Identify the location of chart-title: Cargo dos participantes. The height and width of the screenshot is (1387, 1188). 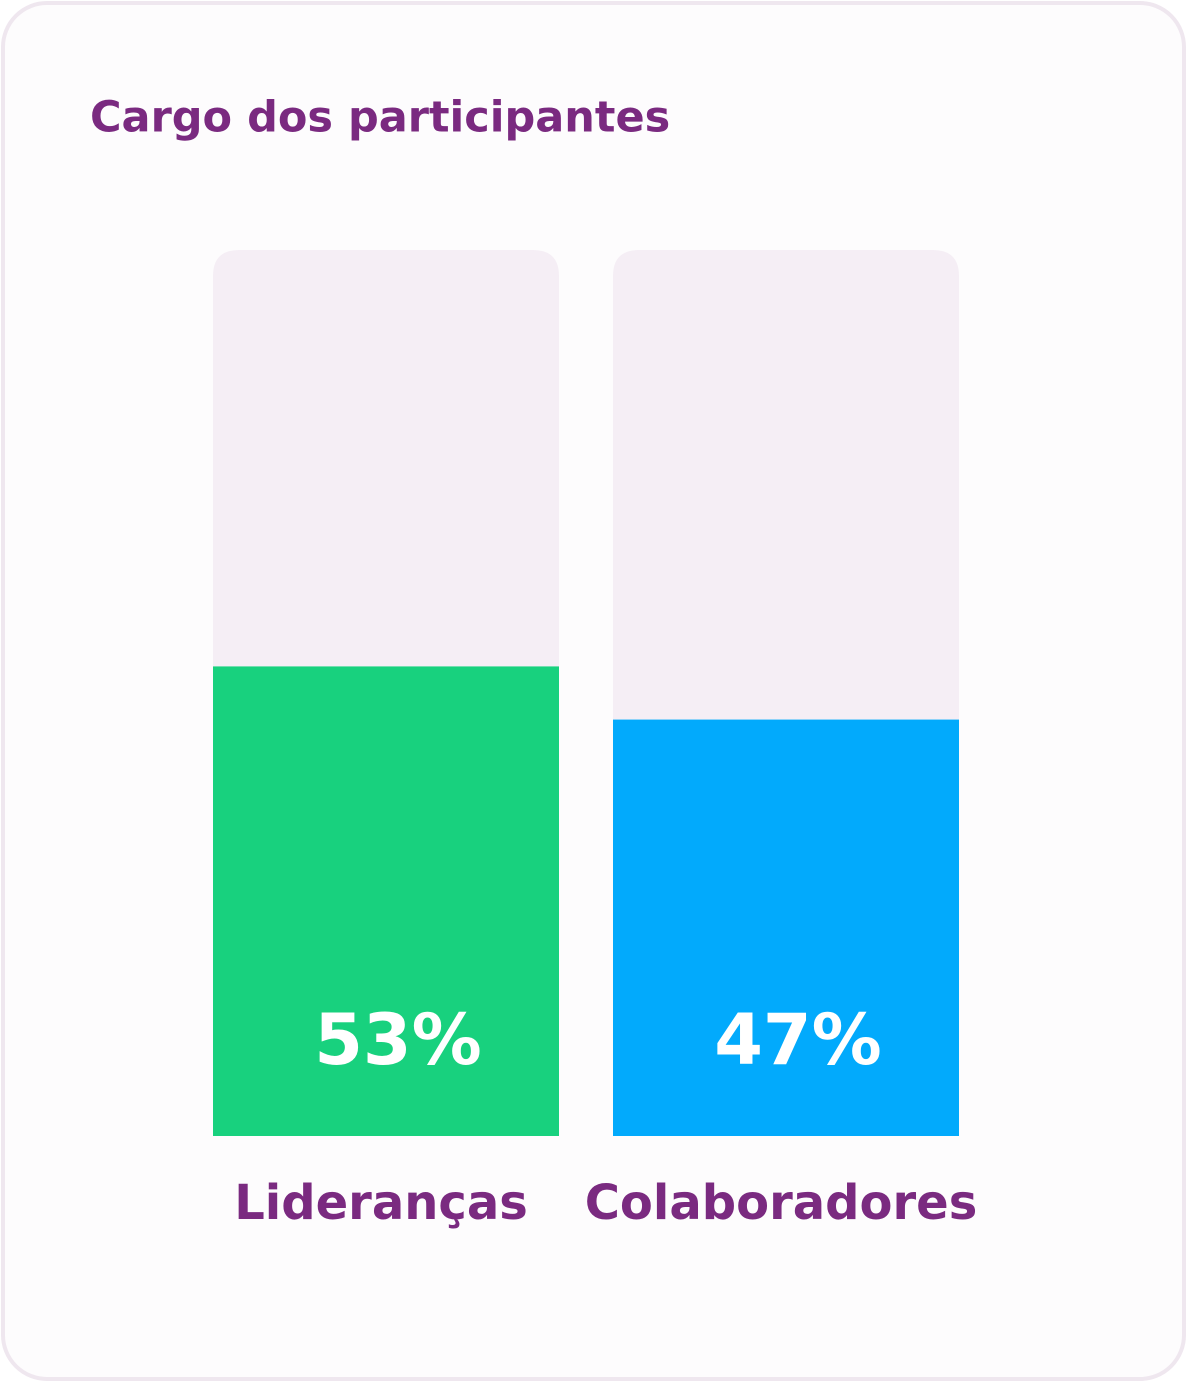
(380, 118).